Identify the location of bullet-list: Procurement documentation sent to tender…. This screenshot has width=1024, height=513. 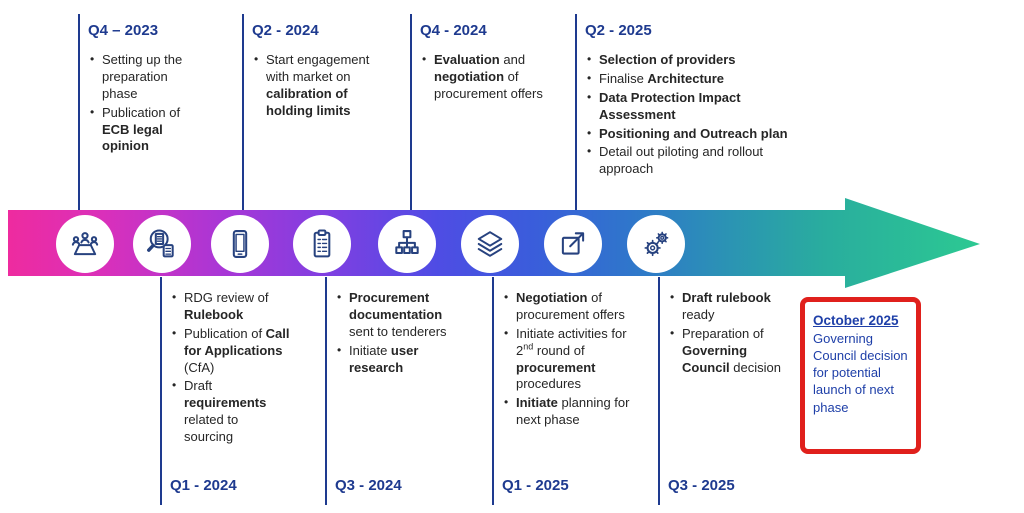
(397, 333).